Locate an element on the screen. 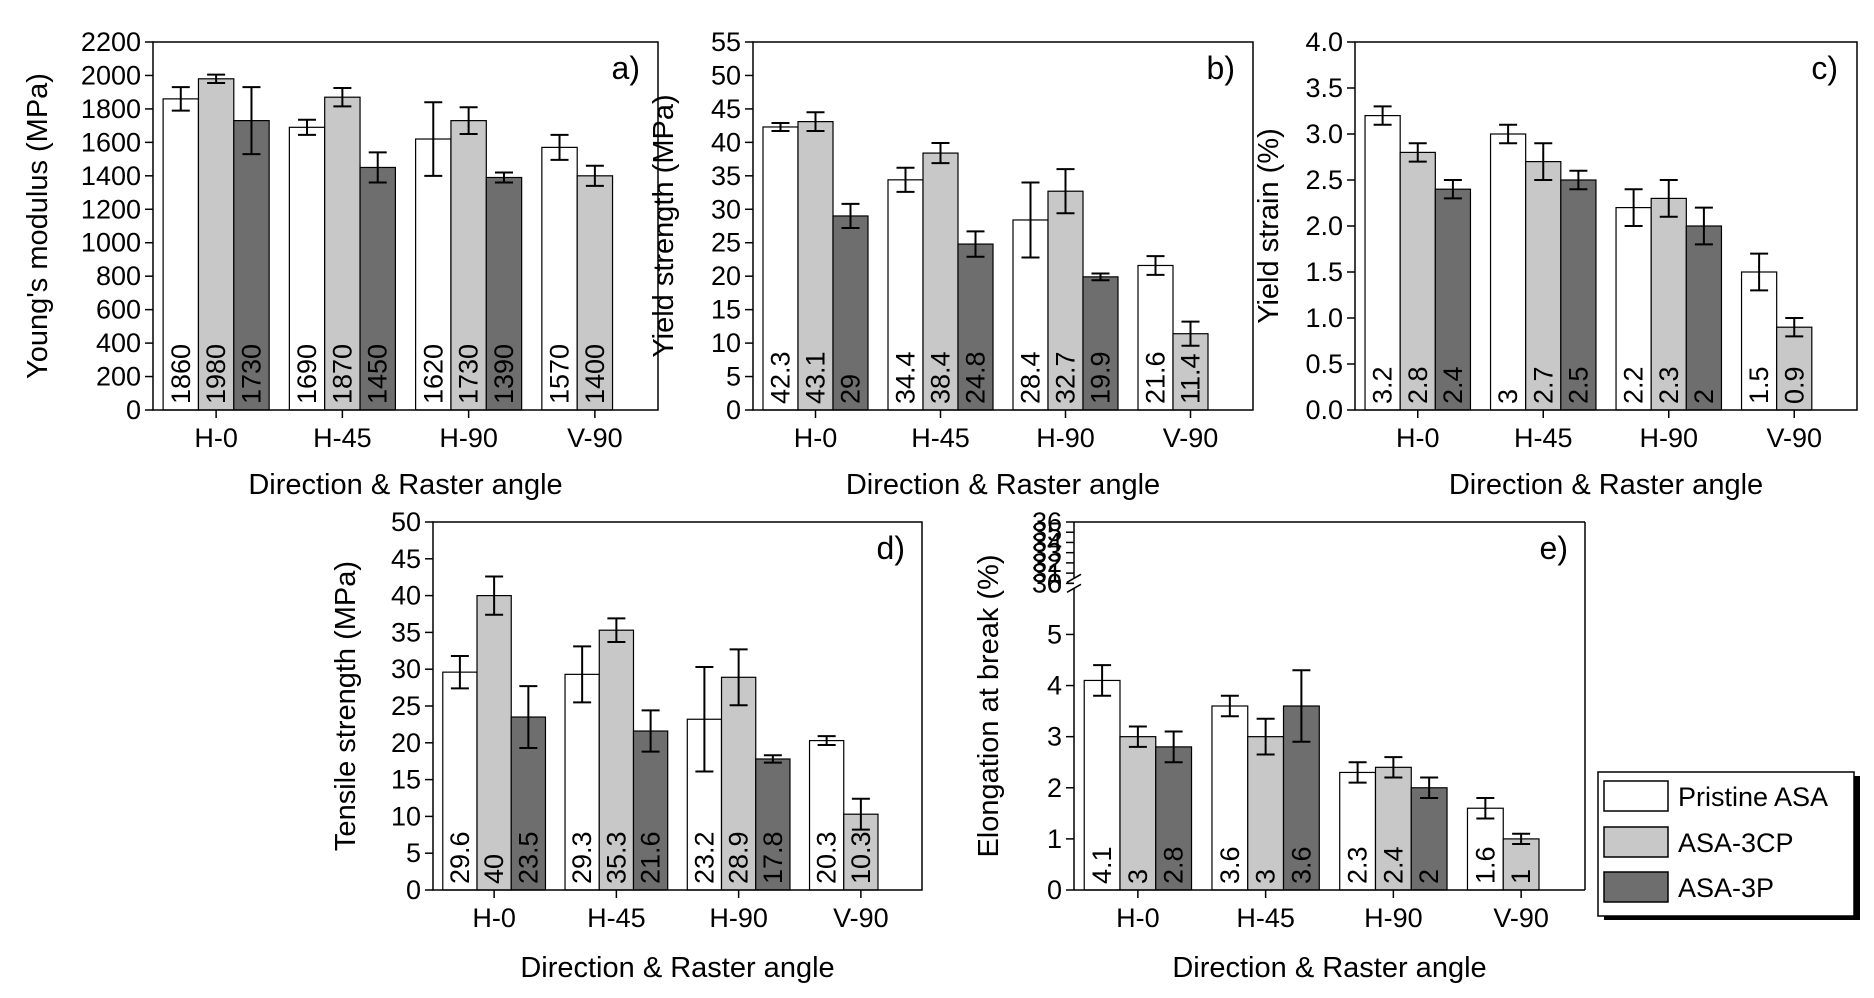 Image resolution: width=1874 pixels, height=998 pixels. data-label: 38.4 is located at coordinates (941, 377).